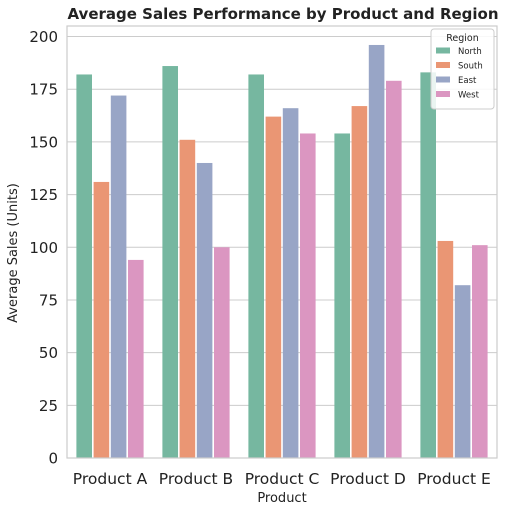 This screenshot has height=512, width=512. What do you see at coordinates (13, 253) in the screenshot?
I see `y-axis-label: Average Sales (Units)` at bounding box center [13, 253].